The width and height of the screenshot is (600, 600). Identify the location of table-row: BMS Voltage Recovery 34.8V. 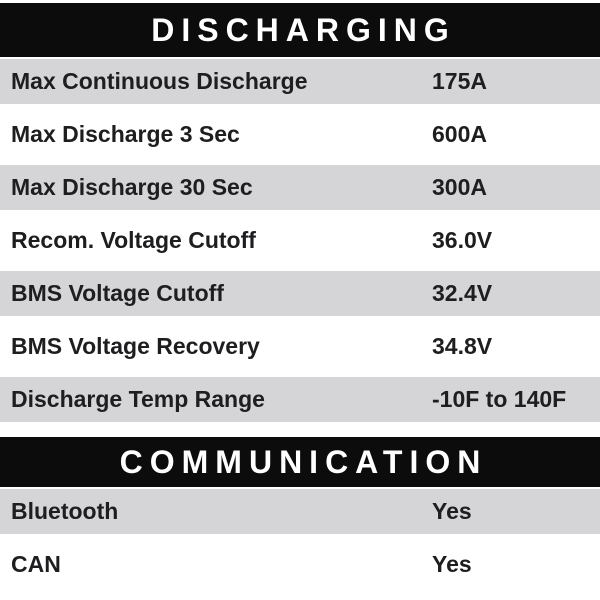
(300, 346).